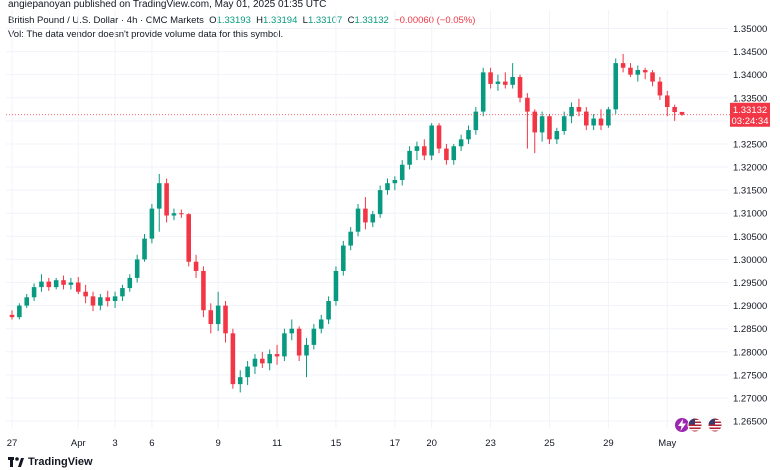  I want to click on low-label: L, so click(305, 20).